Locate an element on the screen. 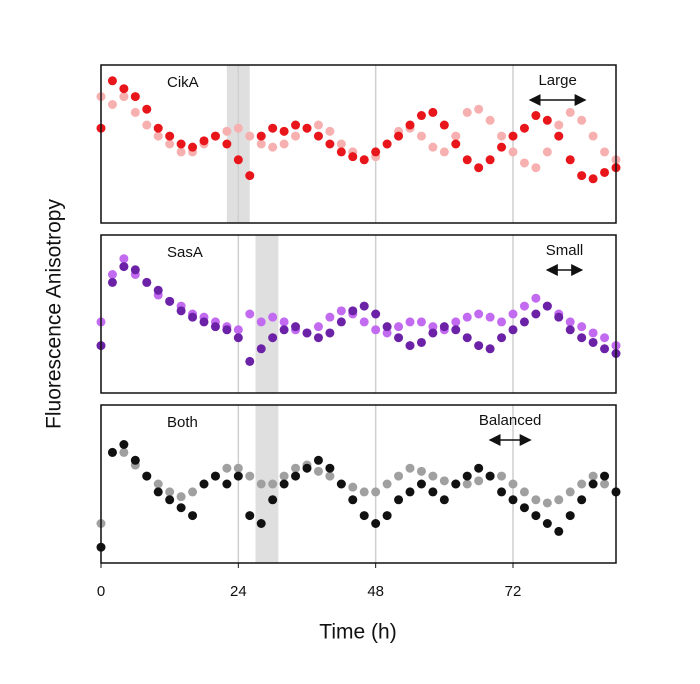 The width and height of the screenshot is (700, 684). x-tick-label: 24 is located at coordinates (238, 591).